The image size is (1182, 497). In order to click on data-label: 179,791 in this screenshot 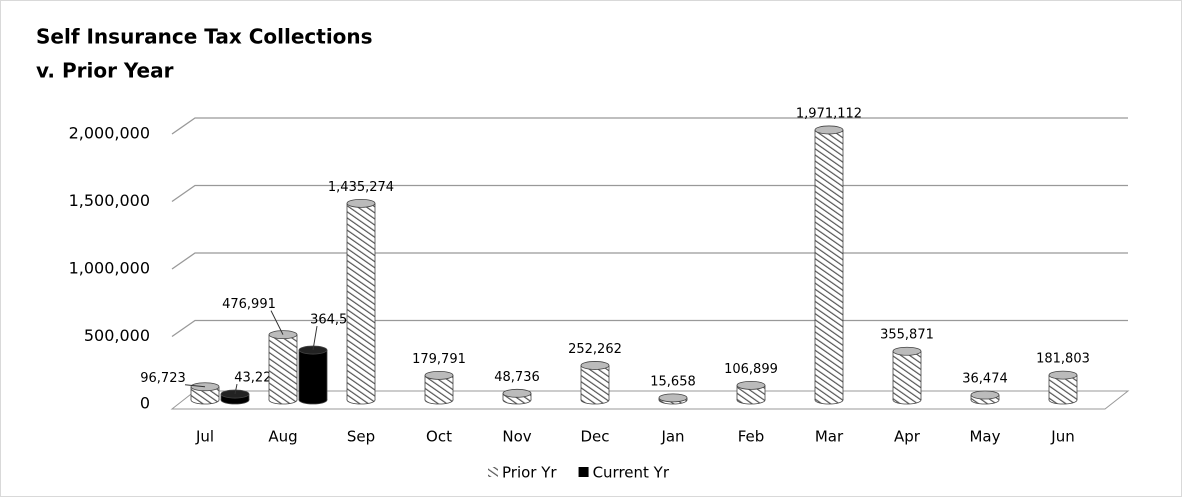, I will do `click(439, 359)`.